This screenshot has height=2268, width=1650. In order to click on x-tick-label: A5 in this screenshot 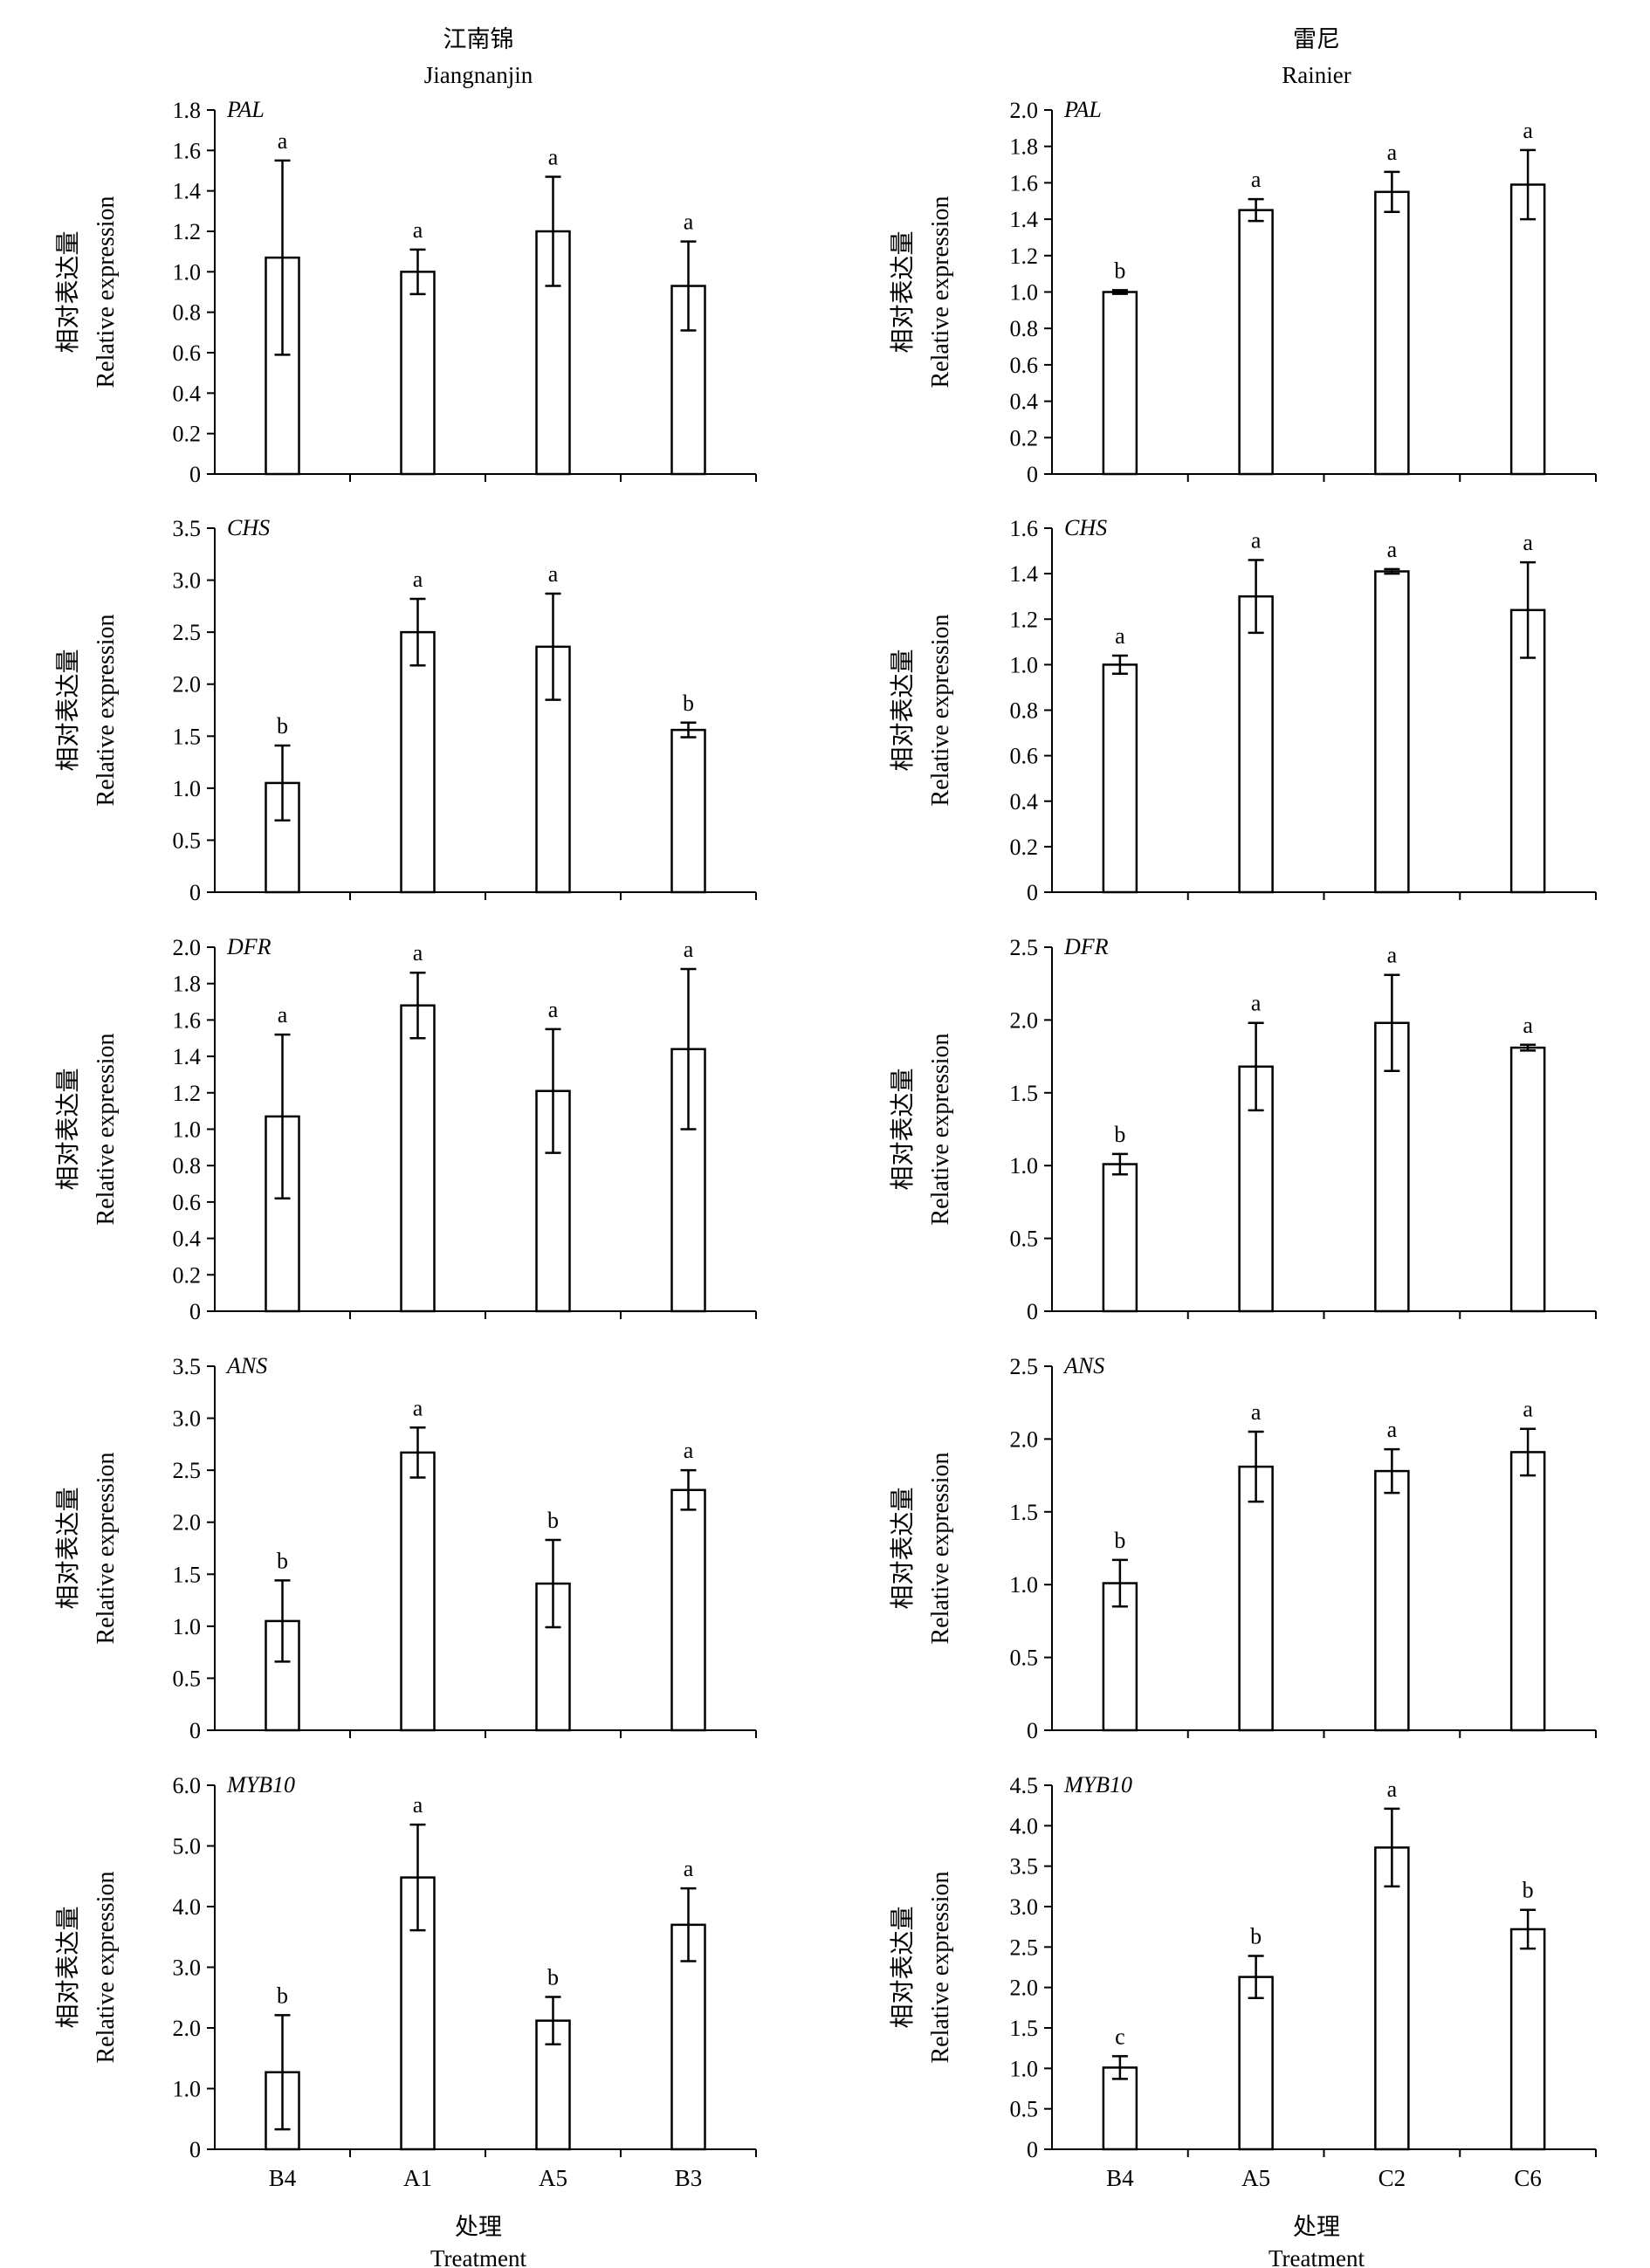, I will do `click(553, 2178)`.